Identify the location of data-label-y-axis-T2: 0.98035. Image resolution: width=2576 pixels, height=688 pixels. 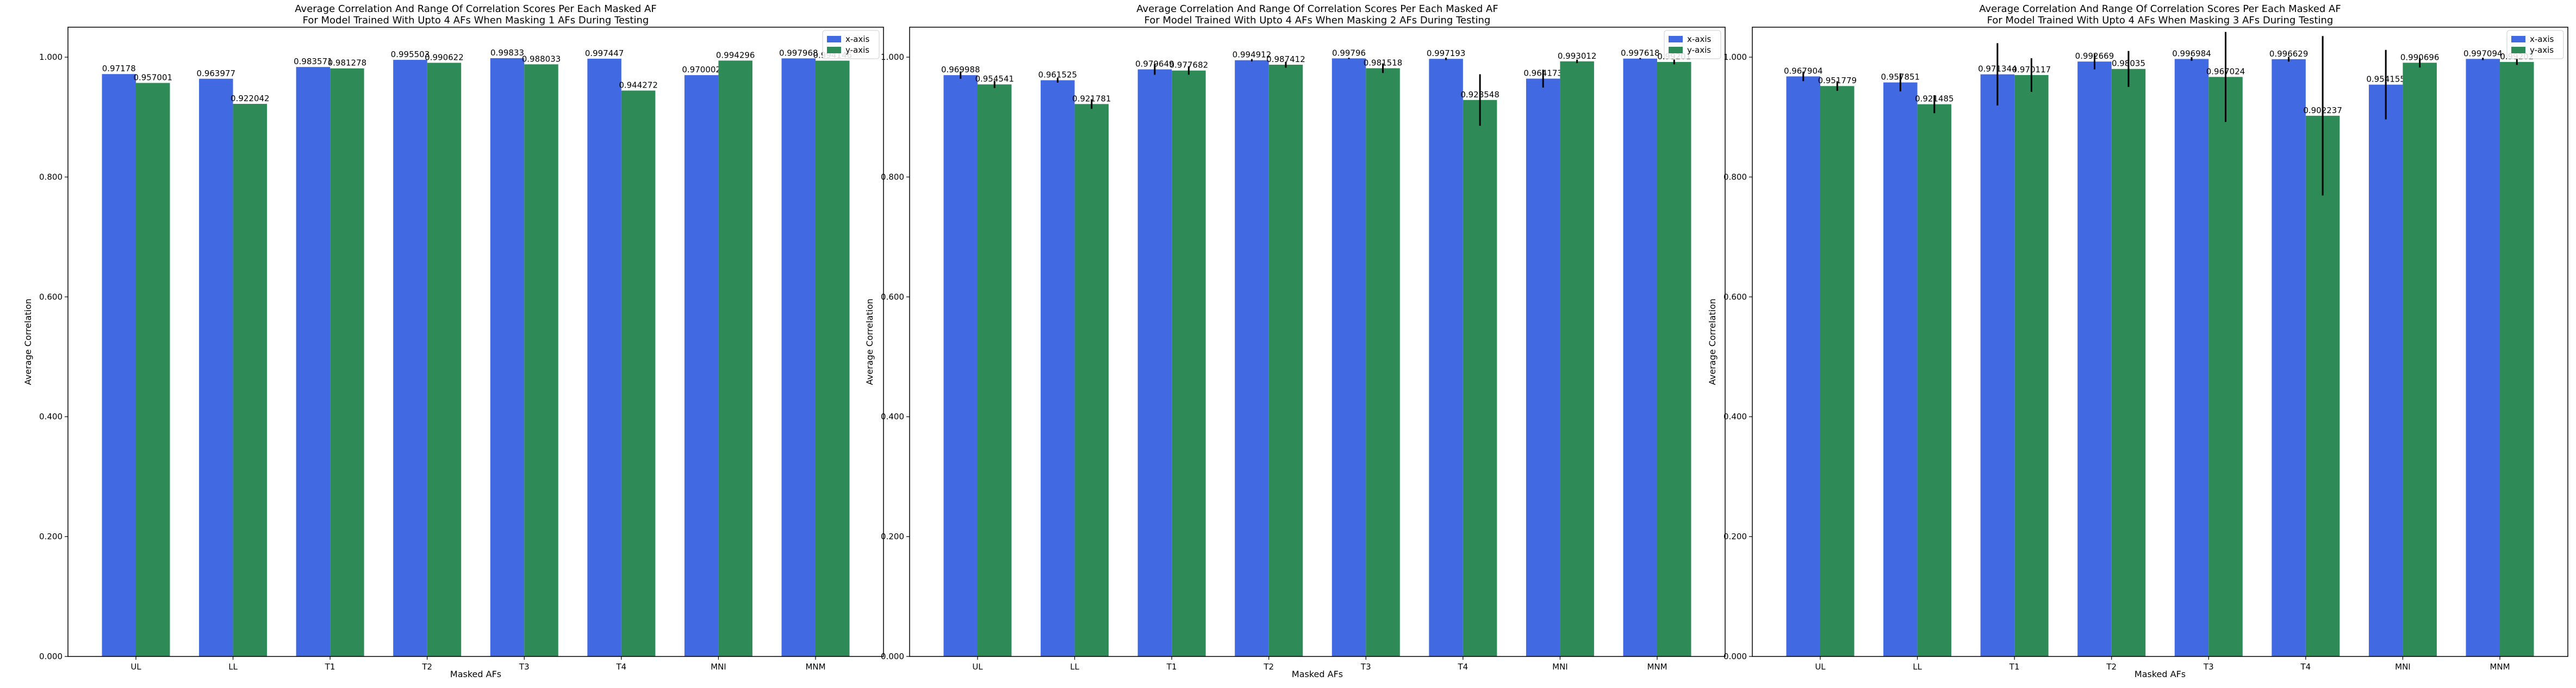
(2128, 64).